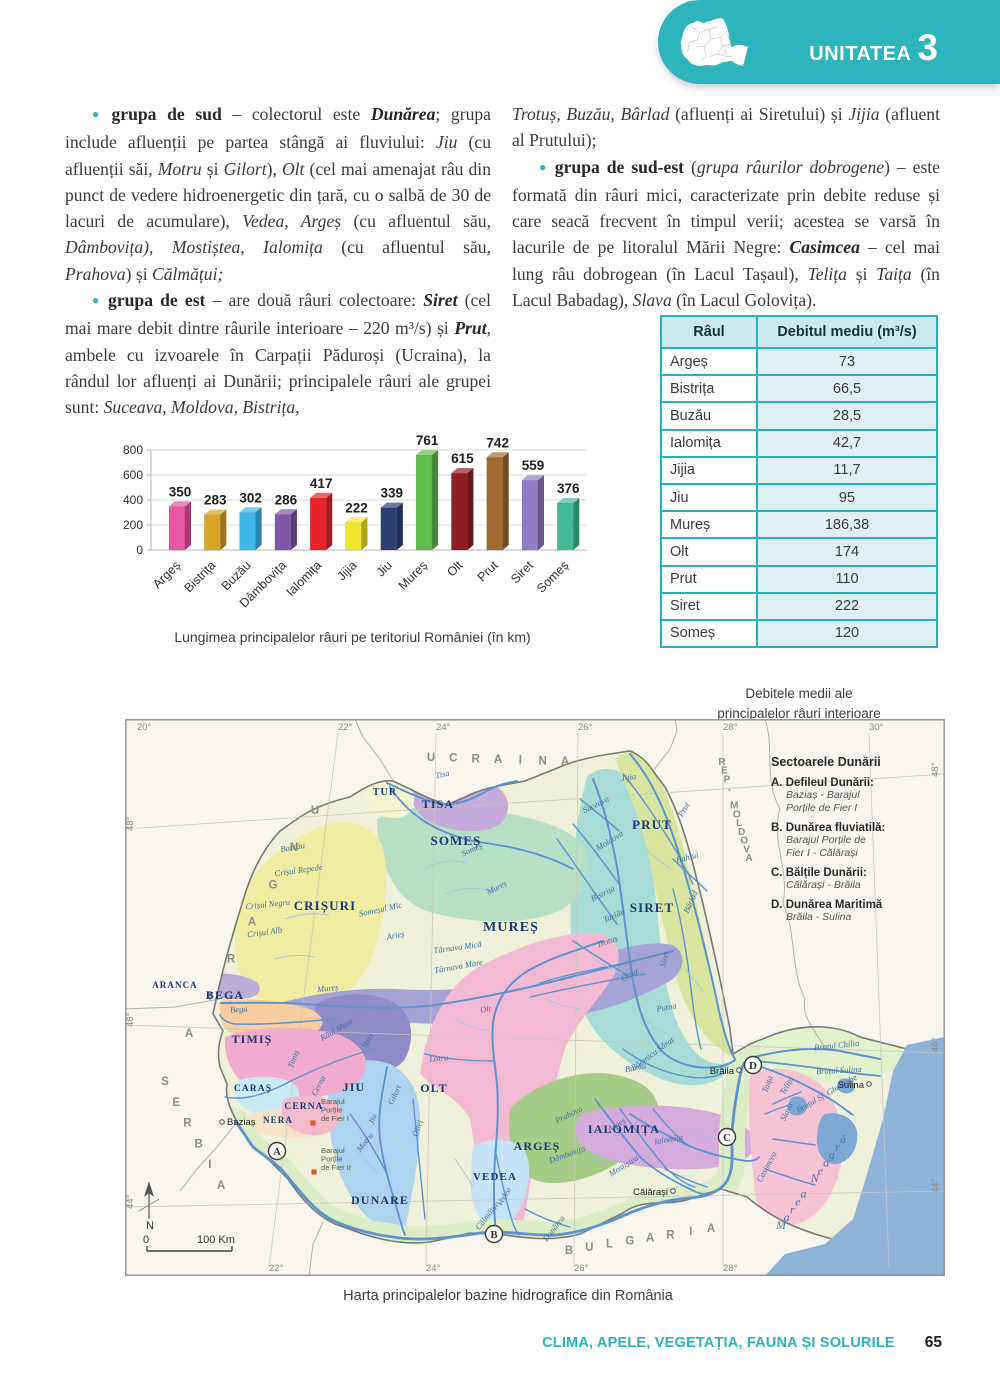 This screenshot has width=1000, height=1390. I want to click on country-label-letter: S, so click(165, 1082).